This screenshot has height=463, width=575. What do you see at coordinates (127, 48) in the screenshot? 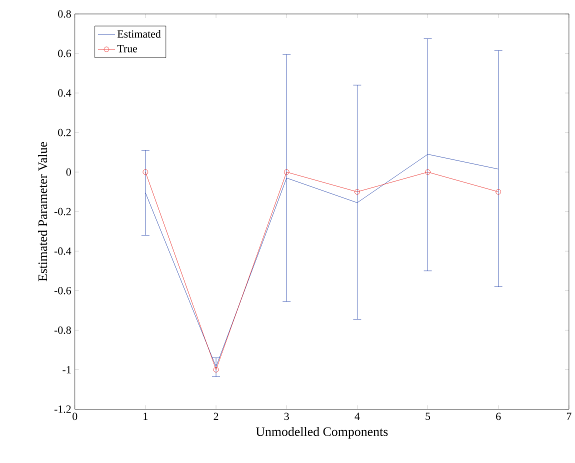
I see `legend-label: True` at bounding box center [127, 48].